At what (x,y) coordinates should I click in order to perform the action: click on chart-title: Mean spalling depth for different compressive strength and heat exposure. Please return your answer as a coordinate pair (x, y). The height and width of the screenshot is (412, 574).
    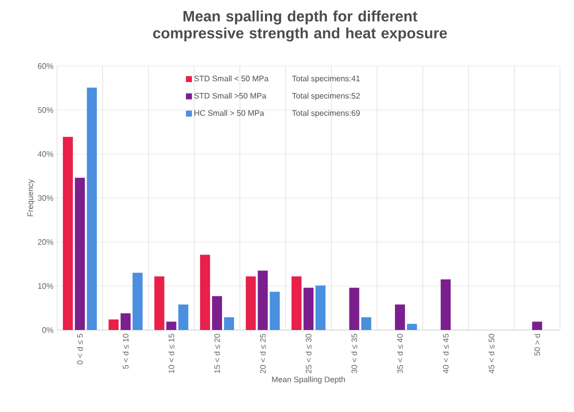
    Looking at the image, I should click on (300, 26).